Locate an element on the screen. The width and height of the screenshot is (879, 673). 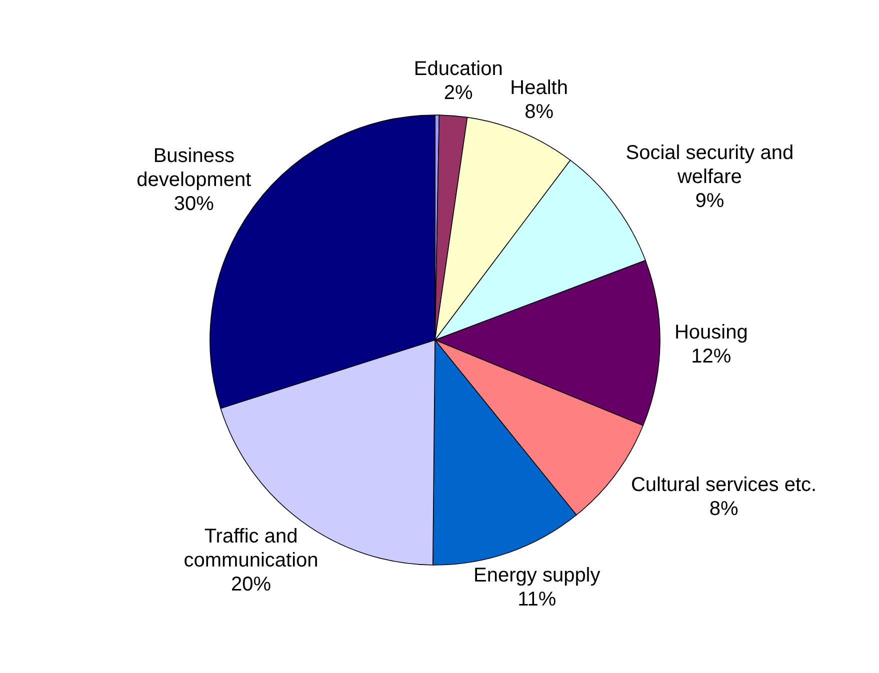
slice-label: Housing is located at coordinates (711, 333).